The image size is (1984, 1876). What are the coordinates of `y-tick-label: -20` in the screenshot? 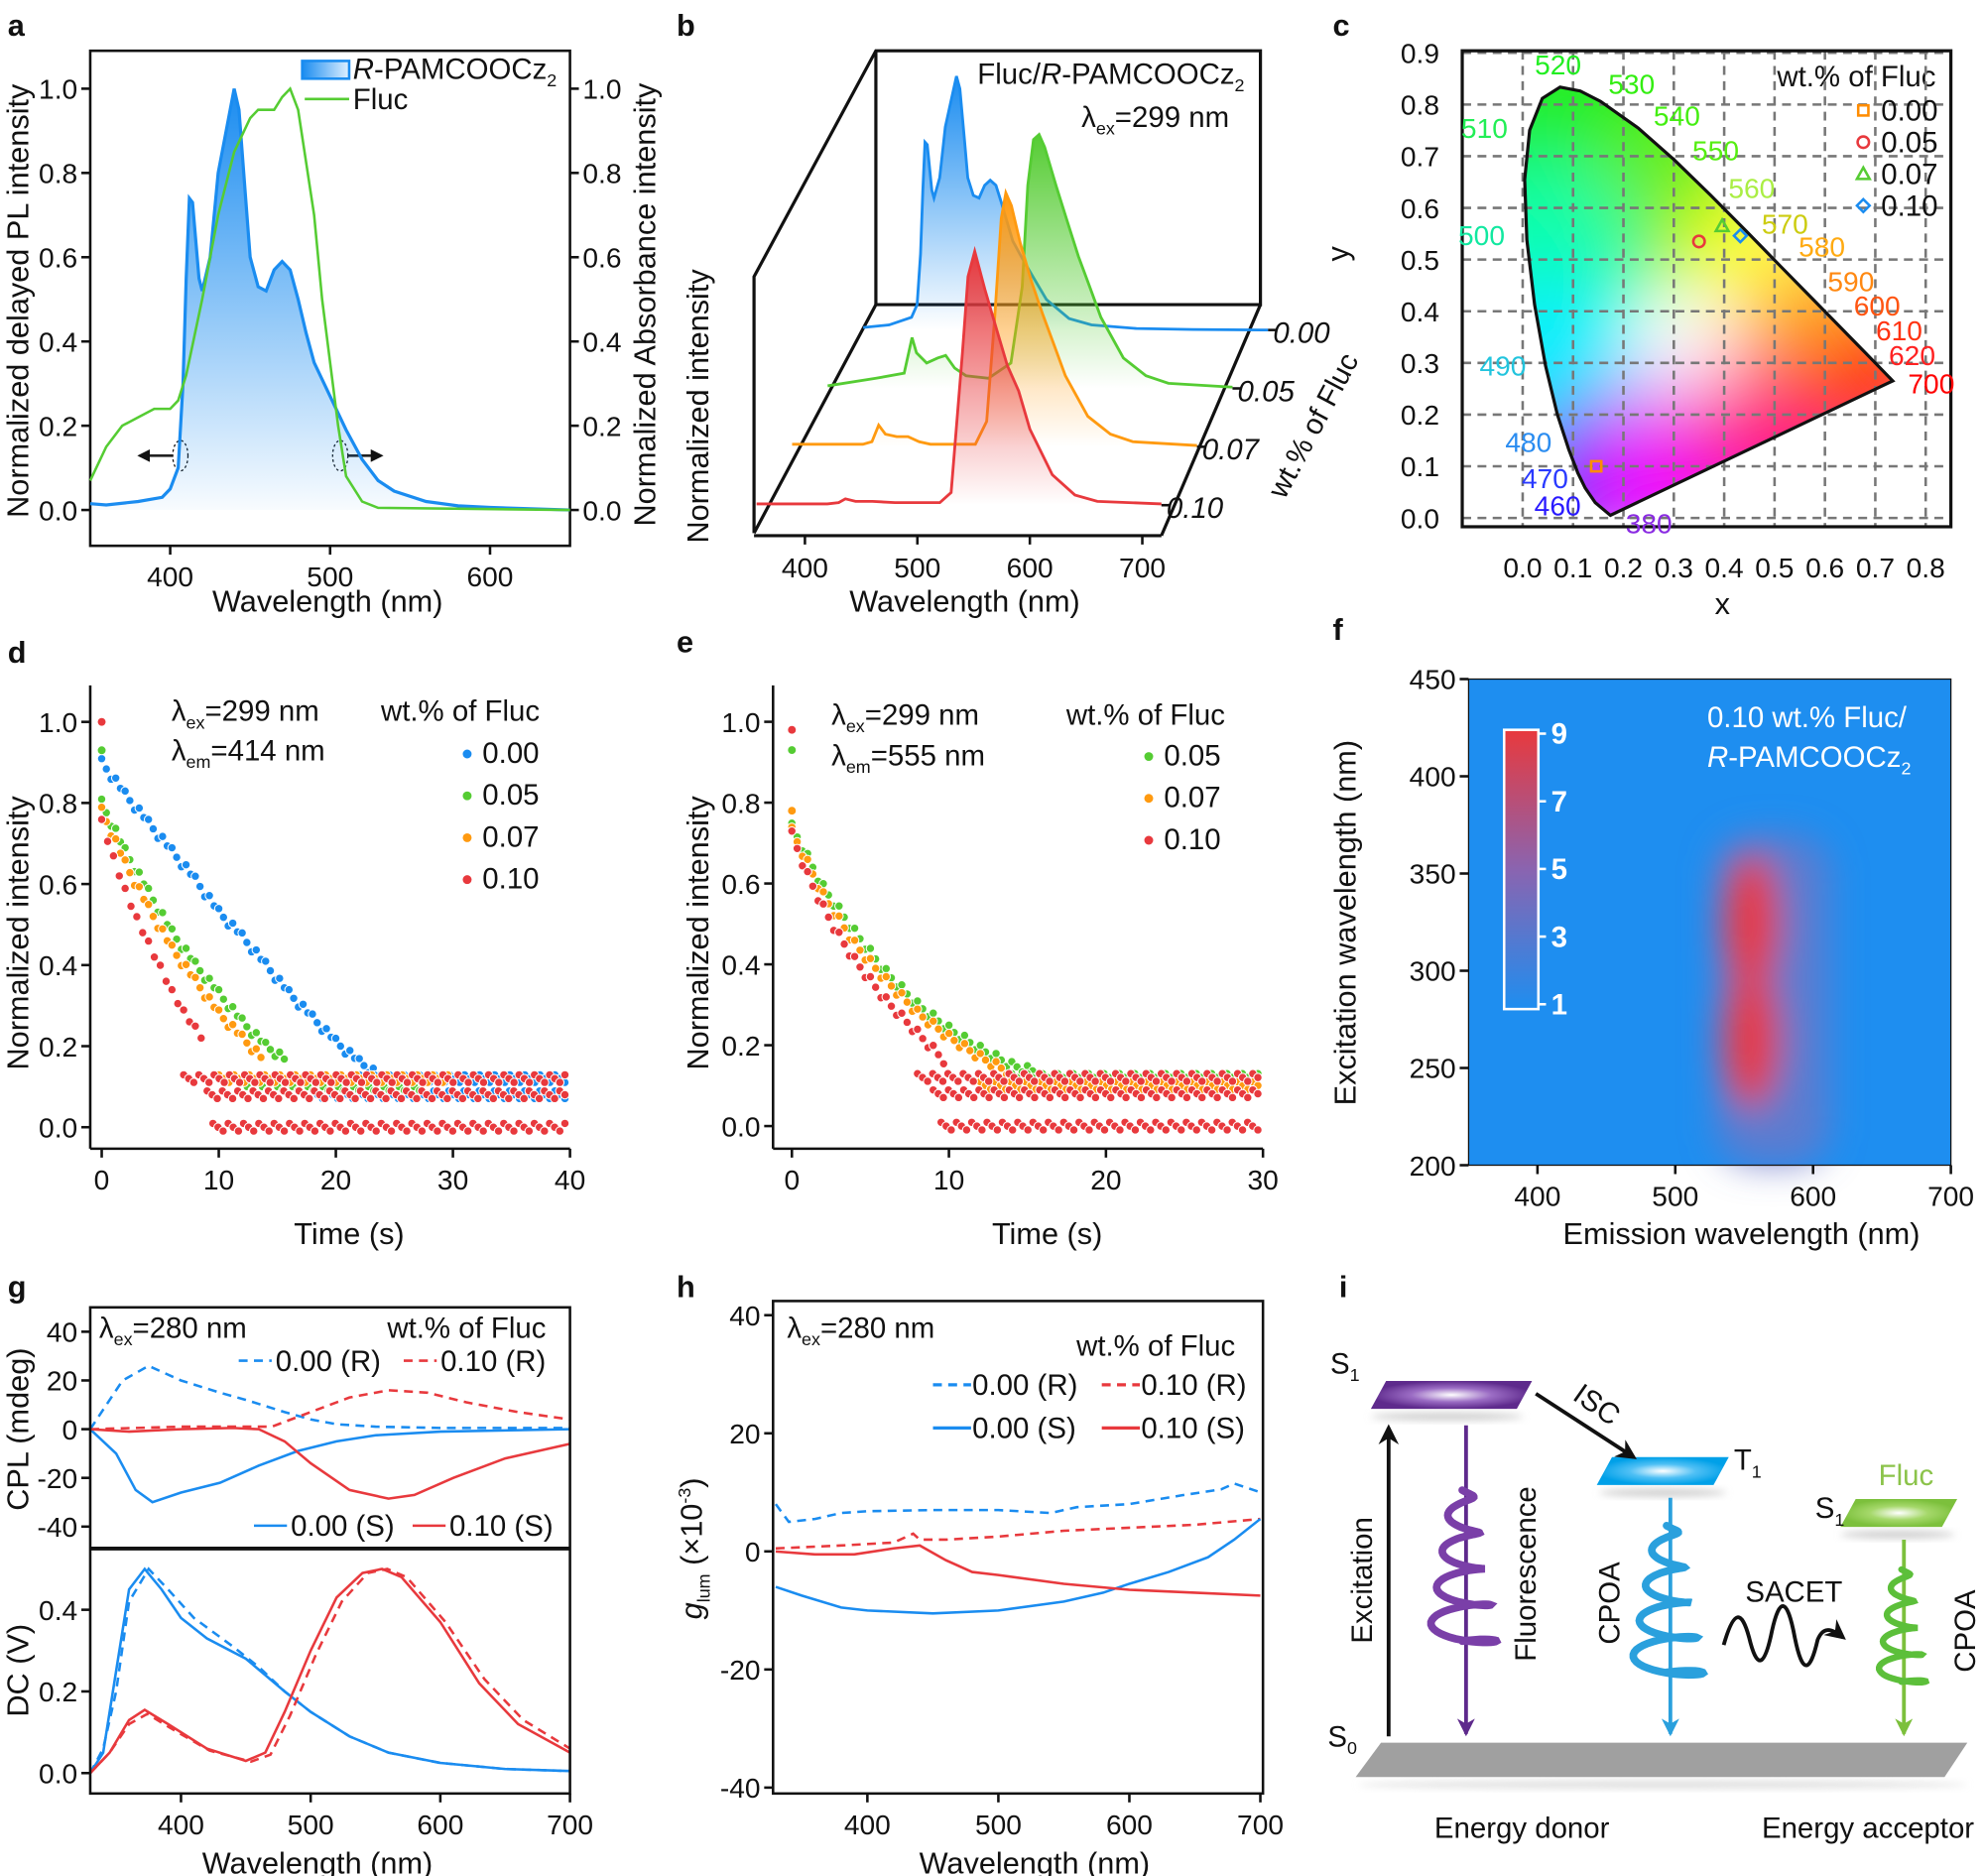 It's located at (740, 1670).